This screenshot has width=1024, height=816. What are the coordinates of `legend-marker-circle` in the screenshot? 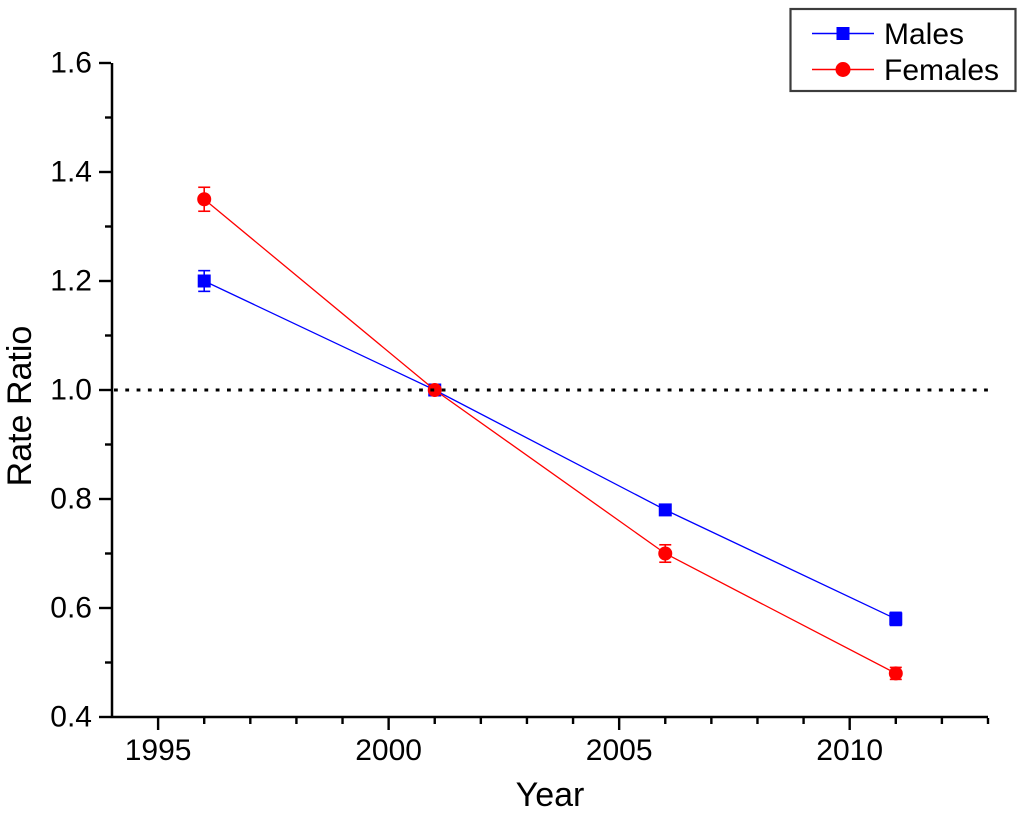 It's located at (843, 69).